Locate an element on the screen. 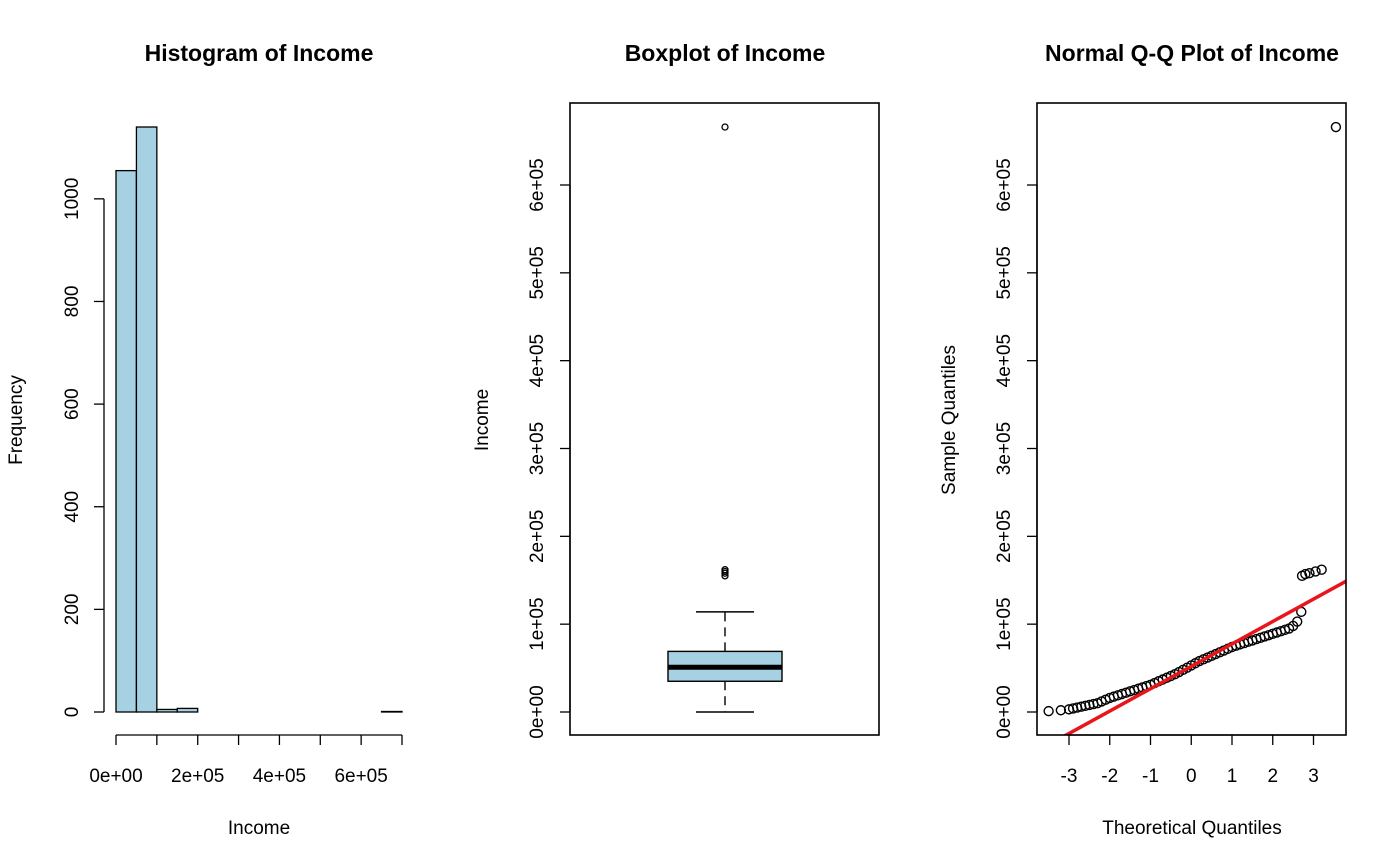 This screenshot has width=1400, height=865. qq-y-tick-label: 1e+05 is located at coordinates (1004, 623).